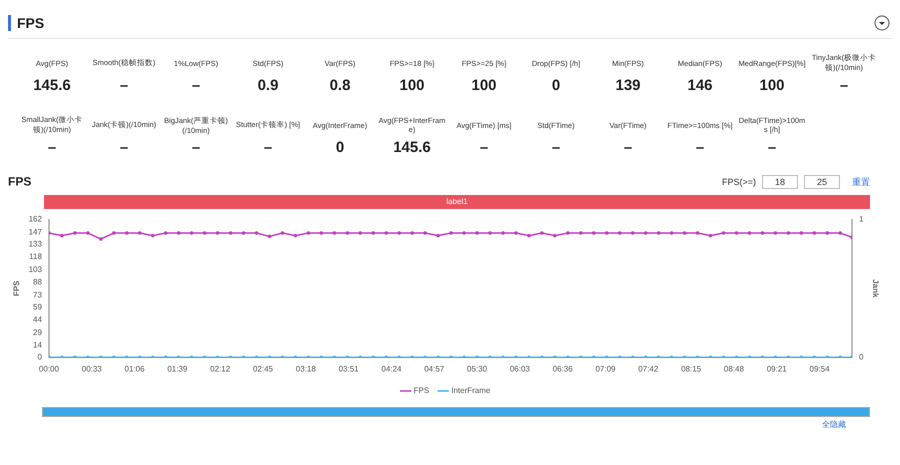 The image size is (900, 465). What do you see at coordinates (35, 269) in the screenshot?
I see `y-tick-label: 103` at bounding box center [35, 269].